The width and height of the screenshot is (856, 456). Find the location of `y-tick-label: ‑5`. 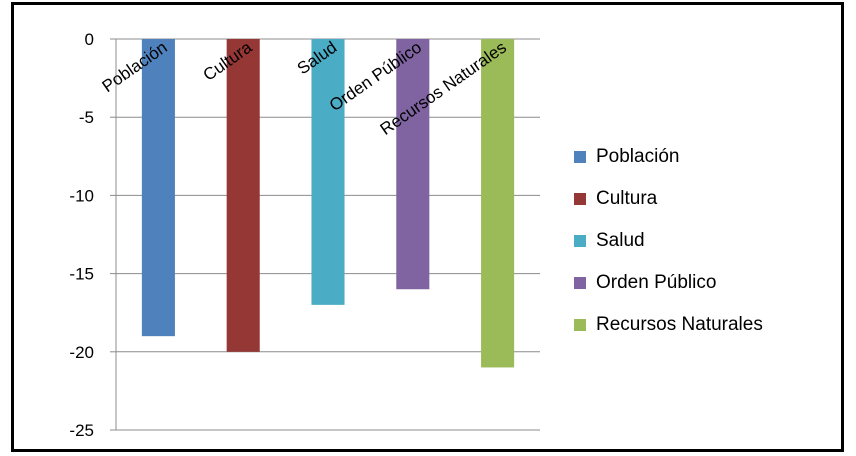

y-tick-label: ‑5 is located at coordinates (86, 117).